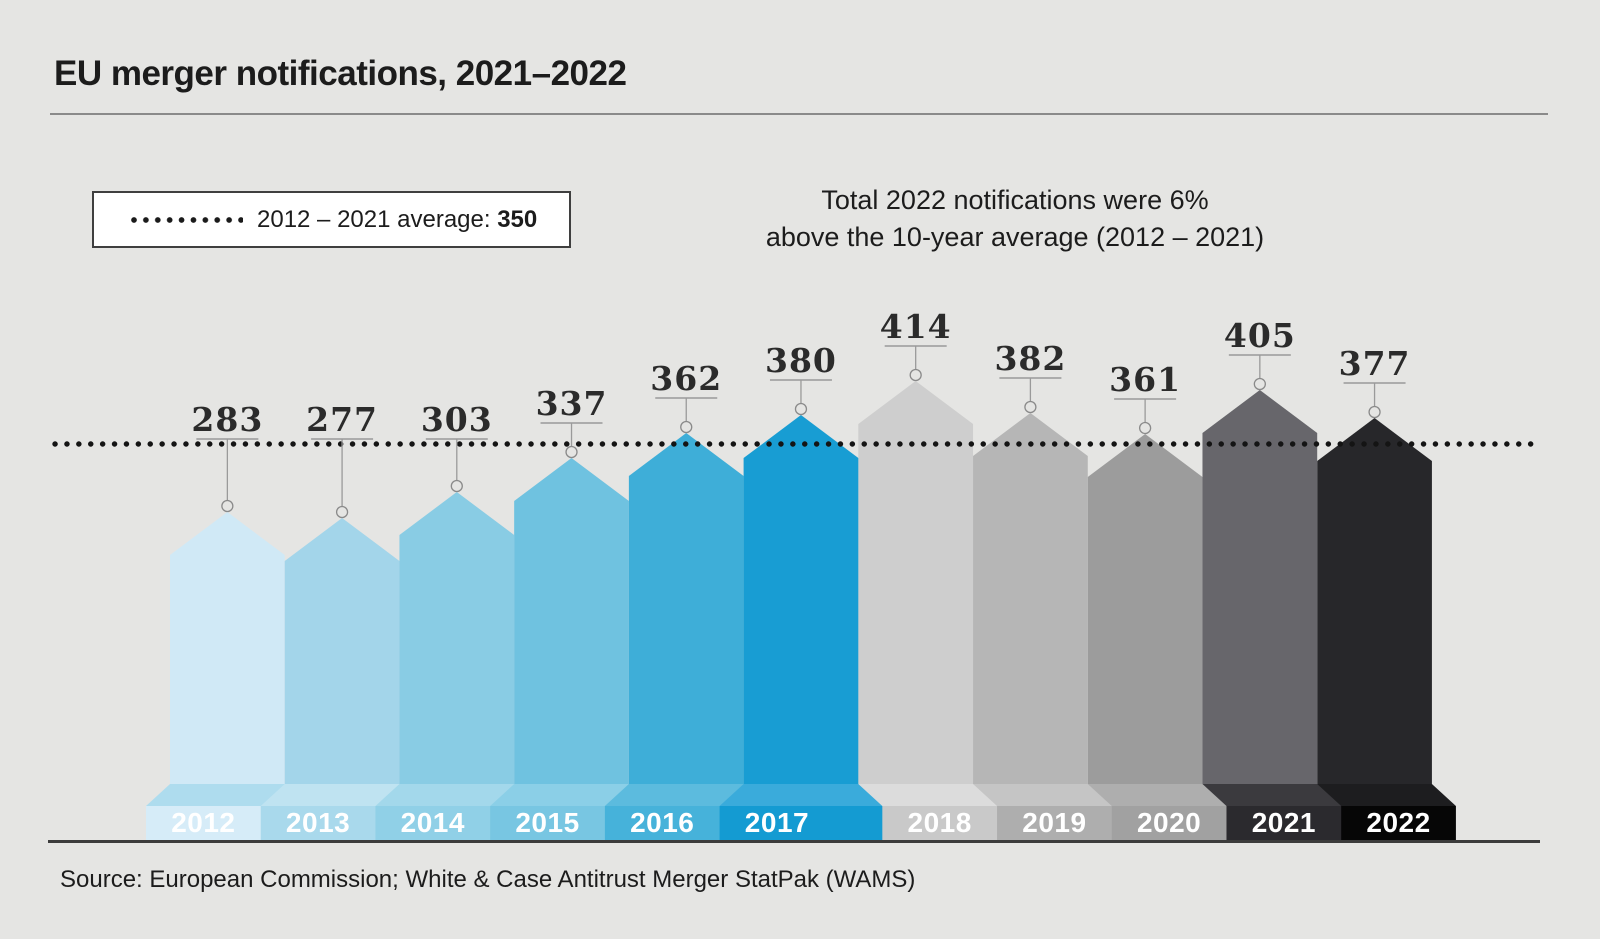  What do you see at coordinates (915, 375) in the screenshot?
I see `leader-dot-2018` at bounding box center [915, 375].